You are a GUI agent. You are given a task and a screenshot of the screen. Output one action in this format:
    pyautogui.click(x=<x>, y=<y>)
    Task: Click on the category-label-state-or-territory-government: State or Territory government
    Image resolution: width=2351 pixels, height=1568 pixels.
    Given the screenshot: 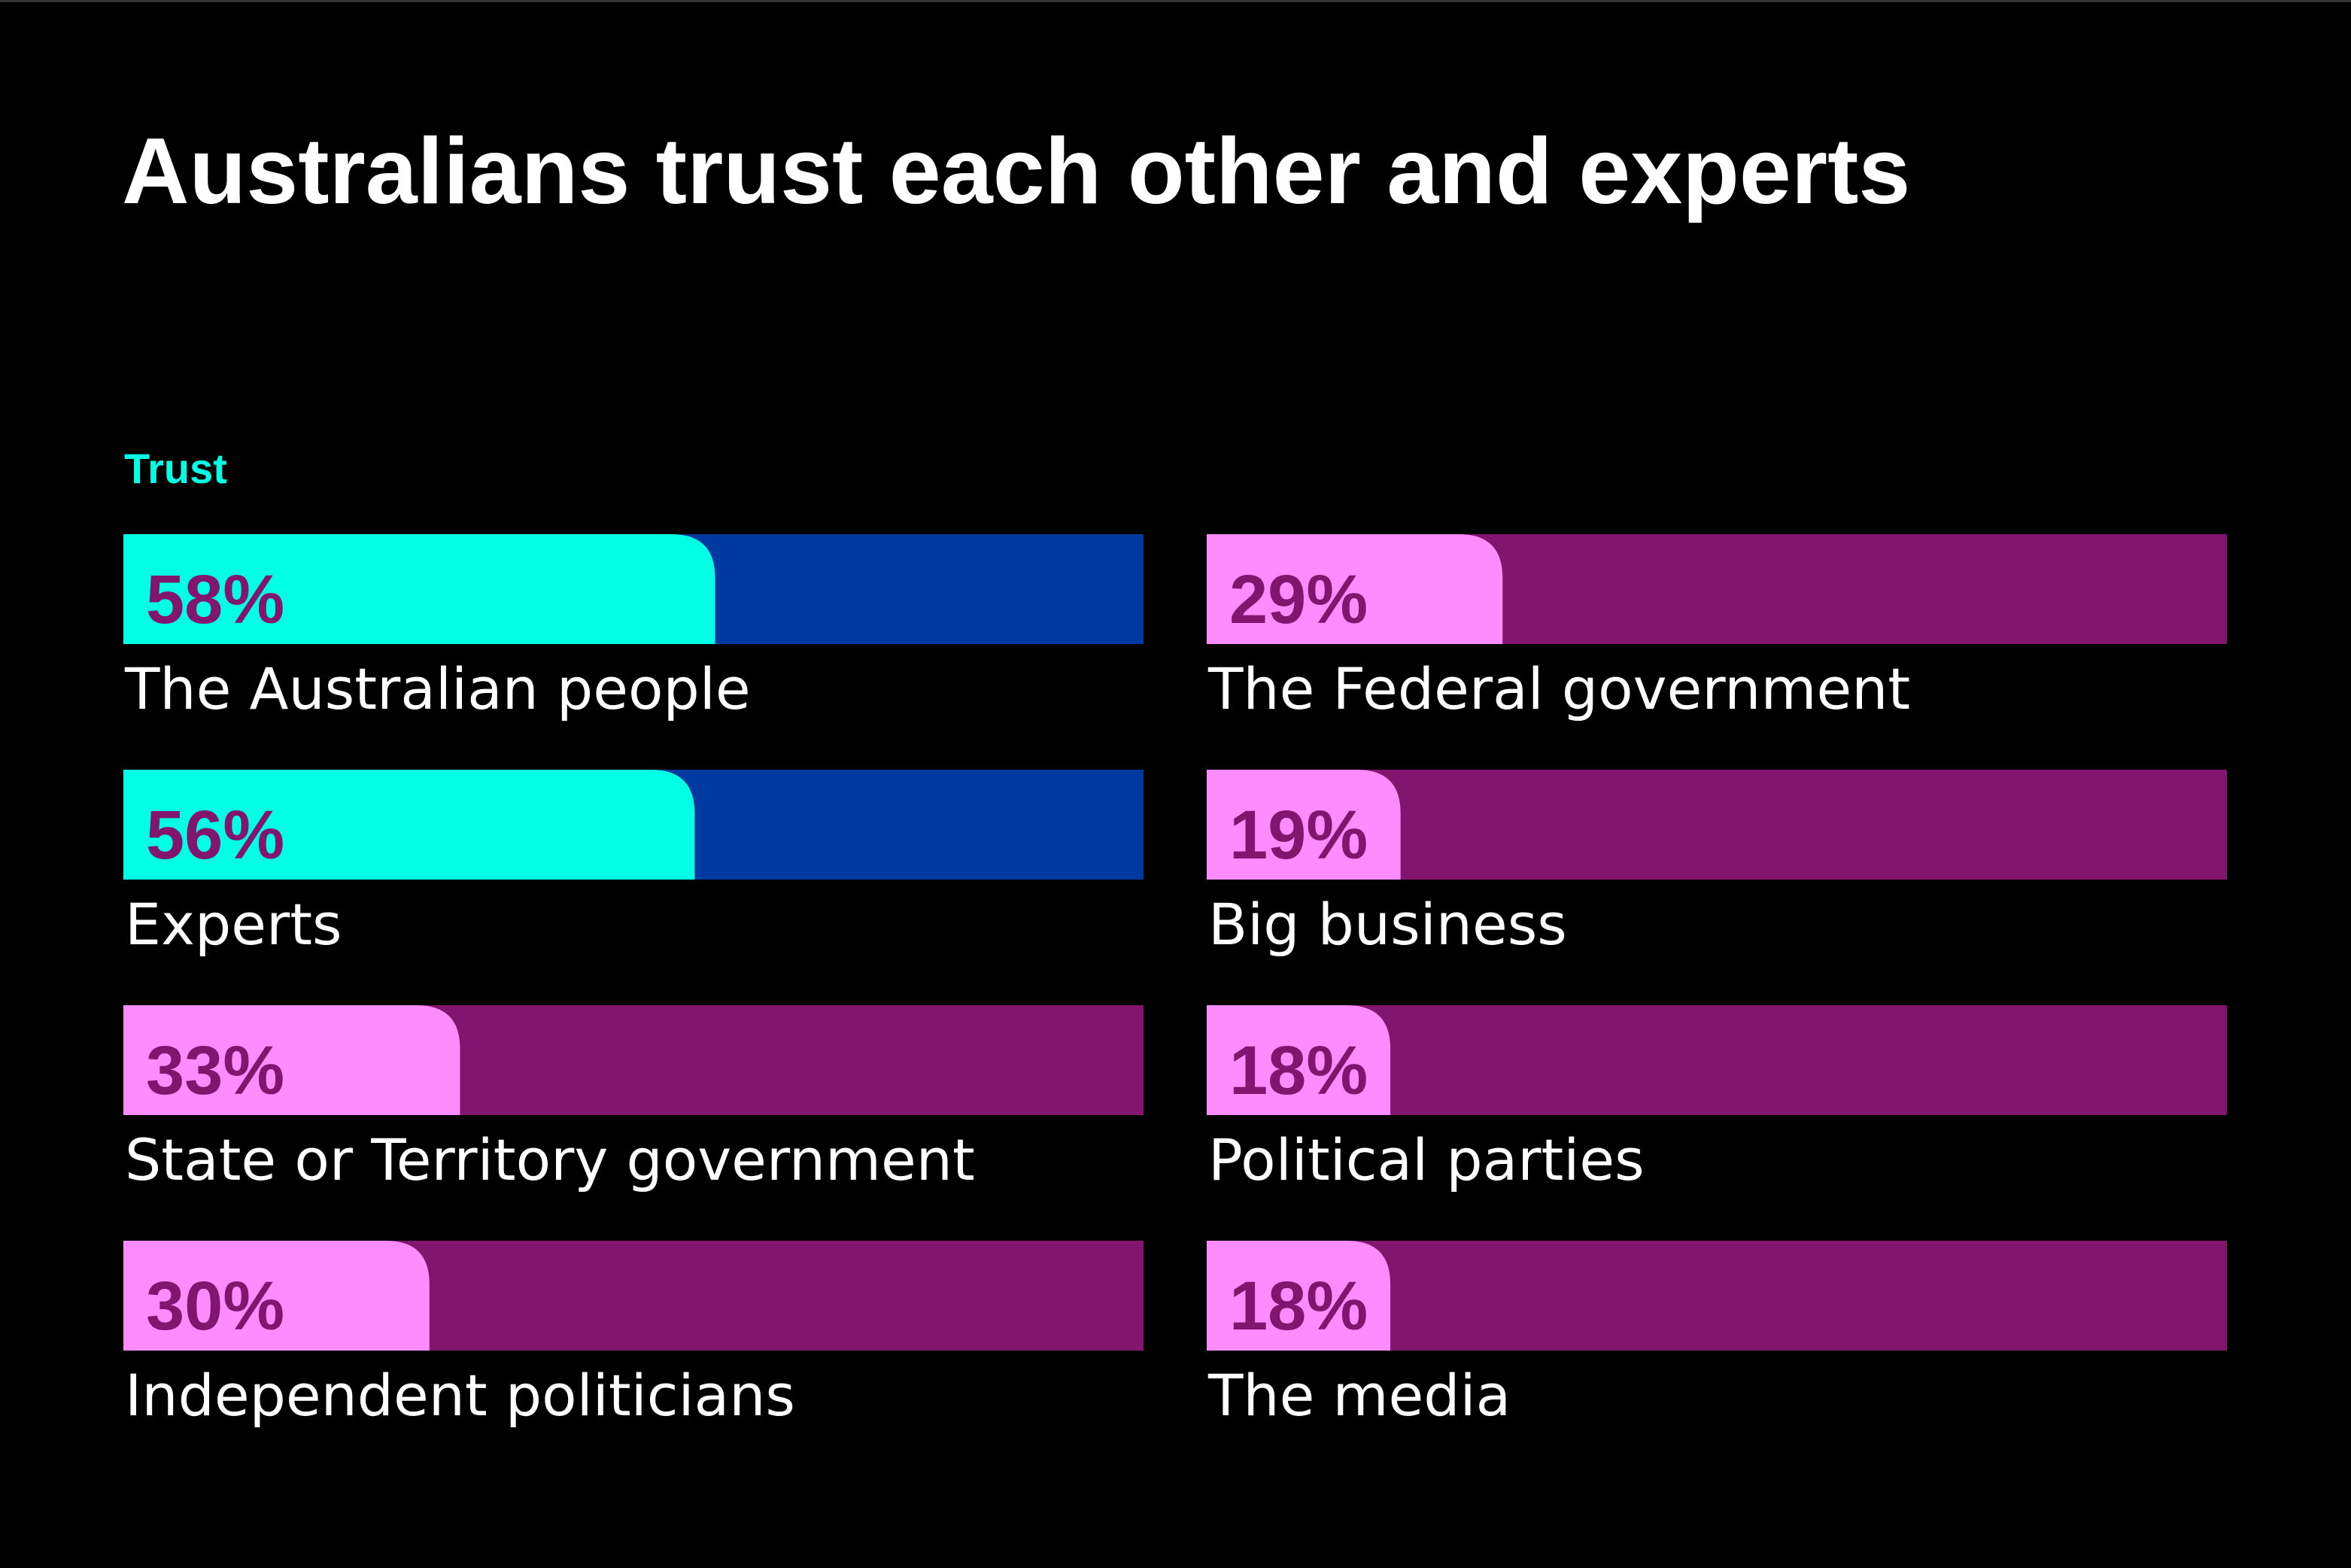 What is the action you would take?
    pyautogui.click(x=550, y=1159)
    